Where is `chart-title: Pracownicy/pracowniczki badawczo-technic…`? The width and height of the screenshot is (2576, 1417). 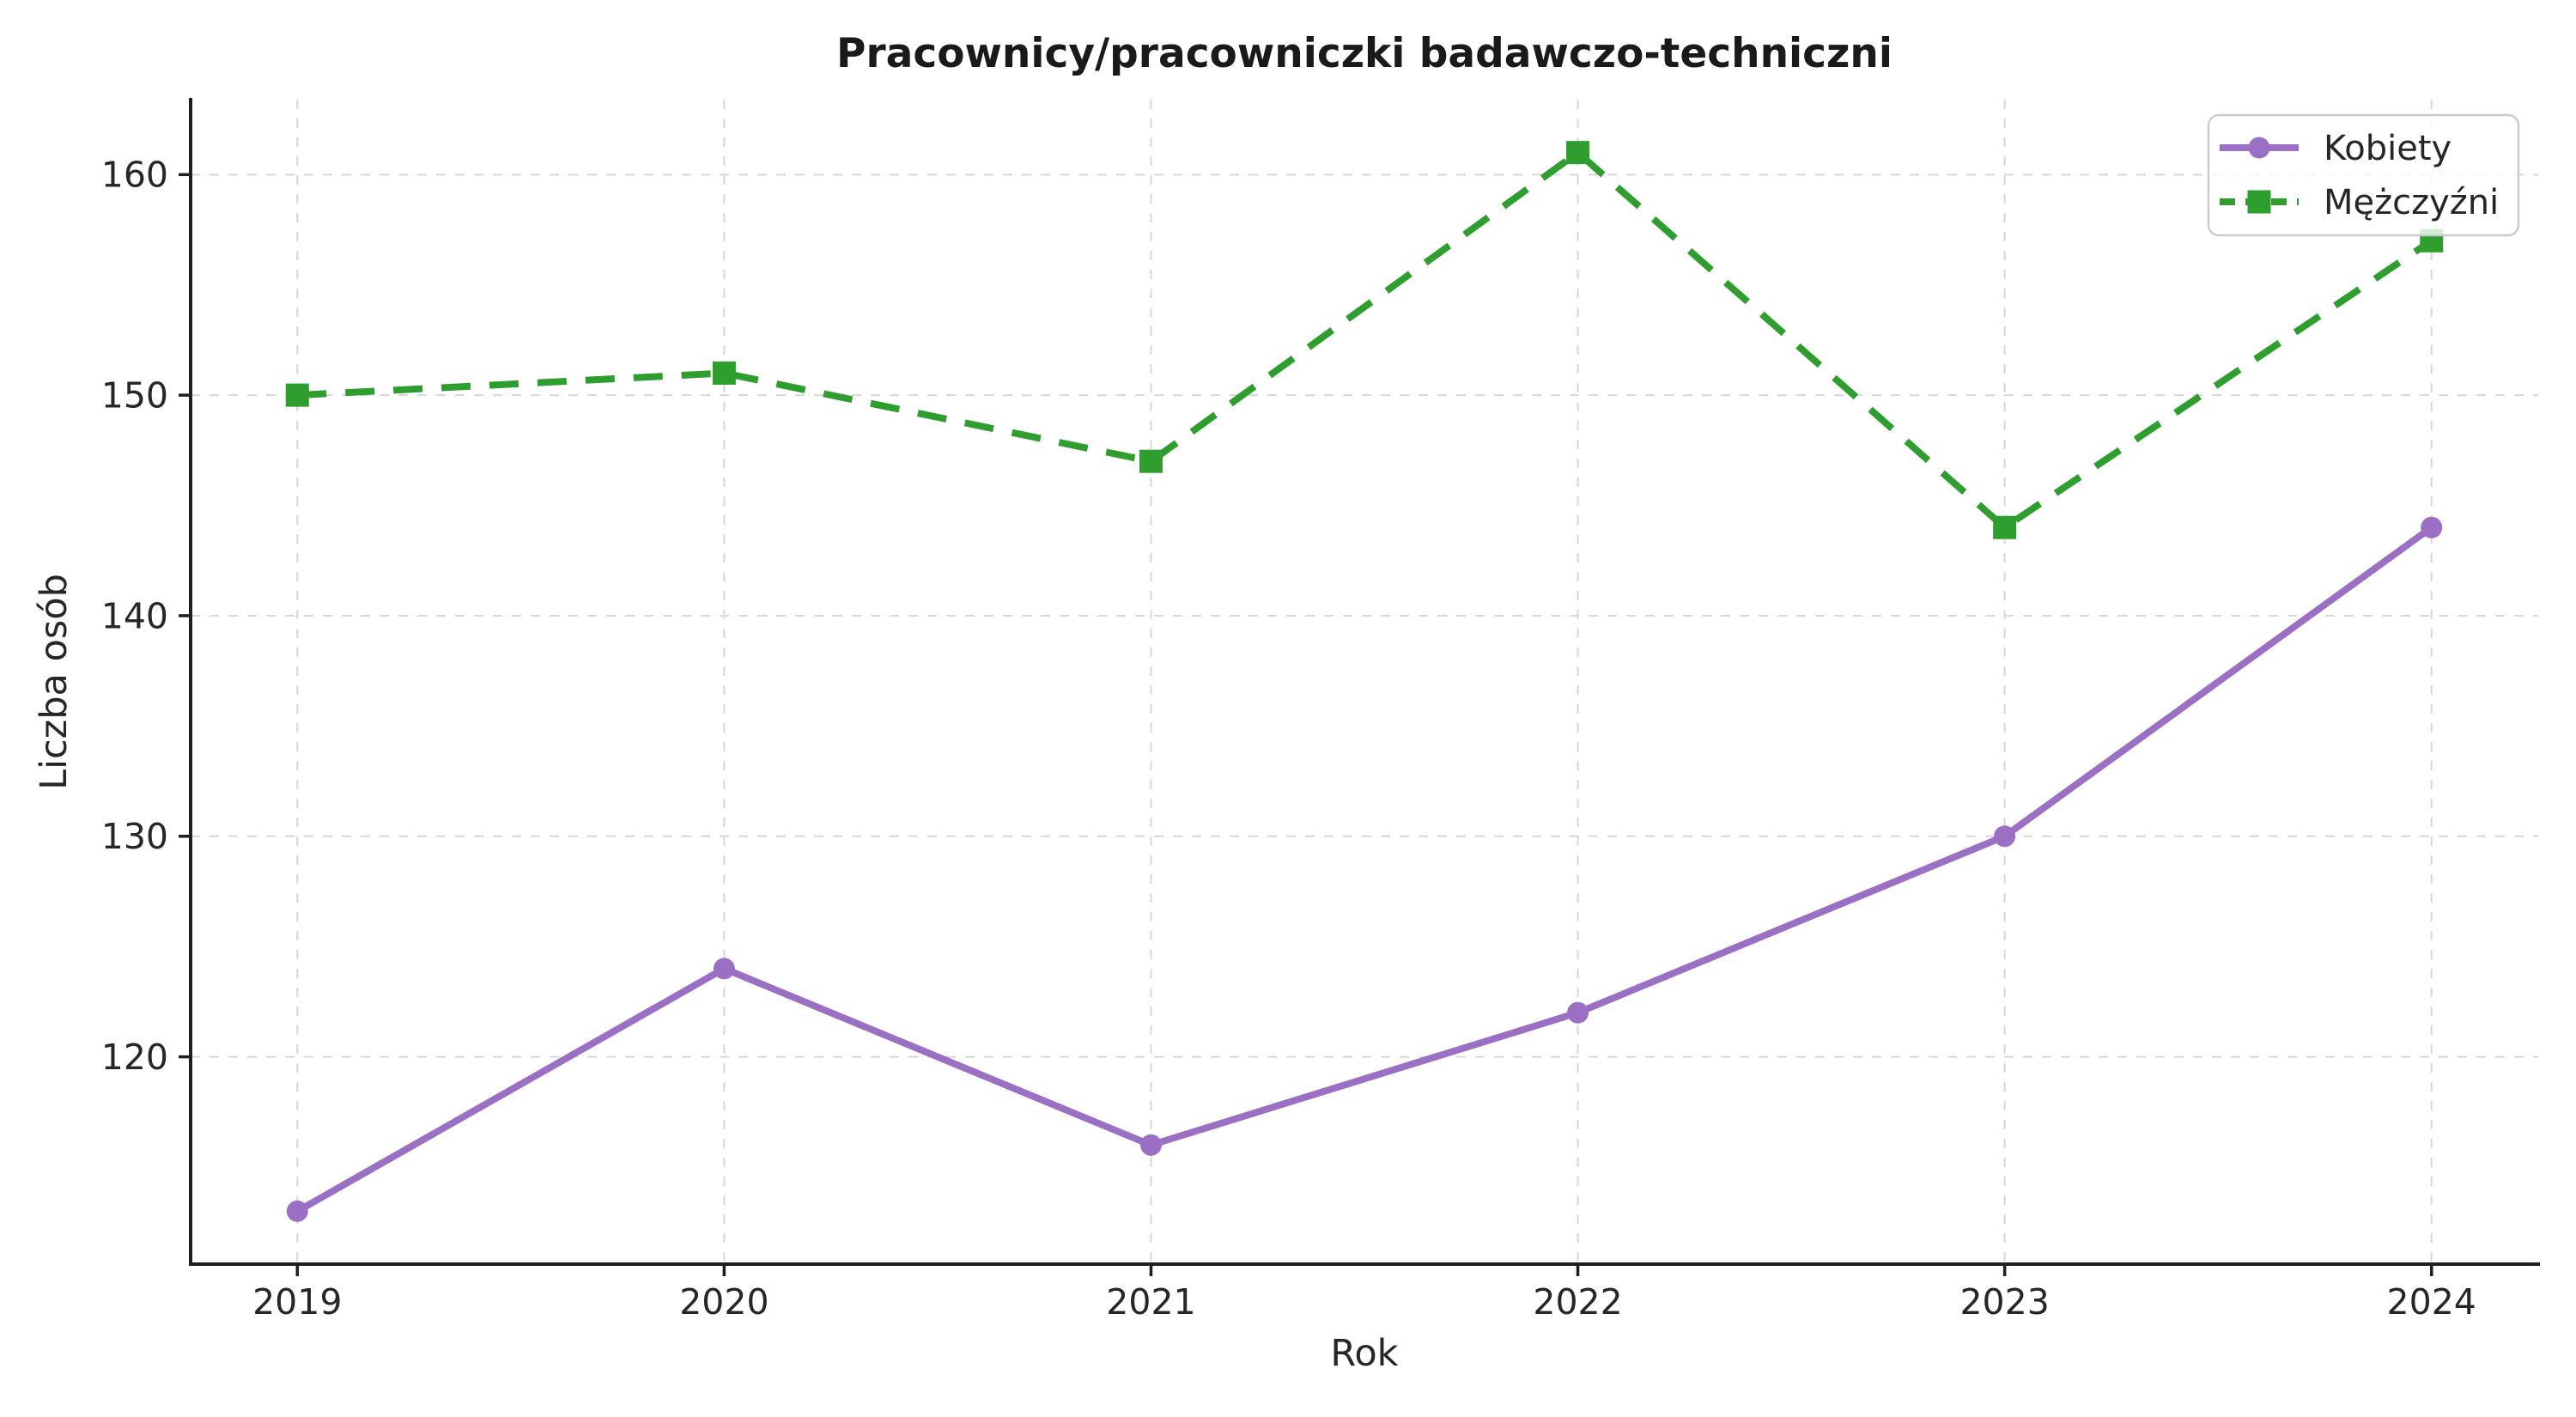 chart-title: Pracownicy/pracowniczki badawczo-technic… is located at coordinates (1364, 53).